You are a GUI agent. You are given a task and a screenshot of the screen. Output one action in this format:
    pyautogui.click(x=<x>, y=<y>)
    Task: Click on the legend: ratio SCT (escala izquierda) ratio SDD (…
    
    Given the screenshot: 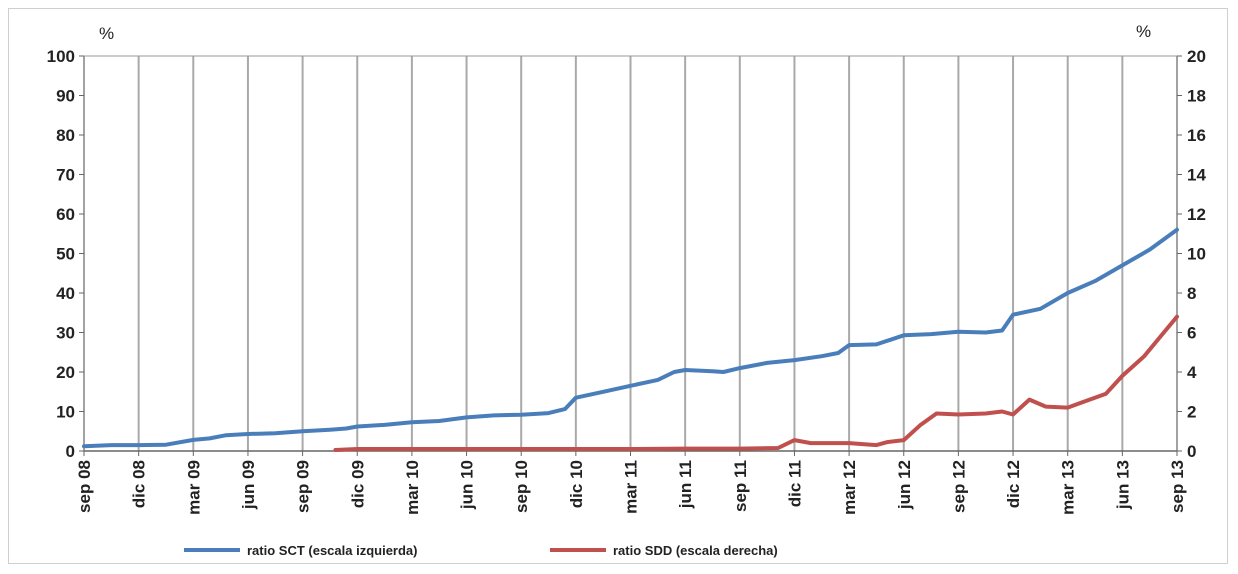 What is the action you would take?
    pyautogui.click(x=481, y=550)
    